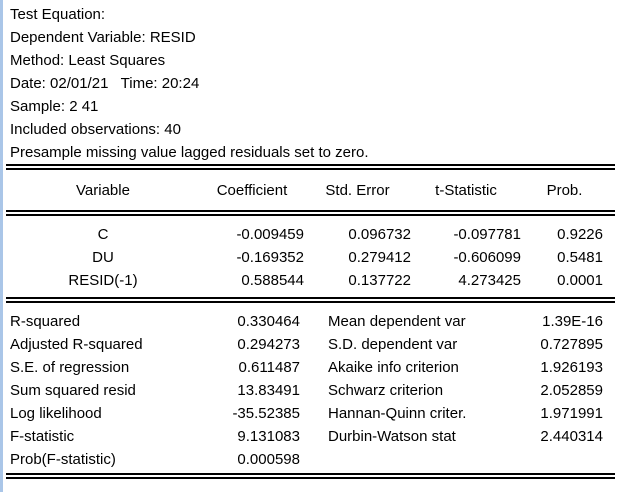 Image resolution: width=622 pixels, height=492 pixels. I want to click on table-row-c: C -0.009459 0.096732 -0.097781 0.9226, so click(310, 234).